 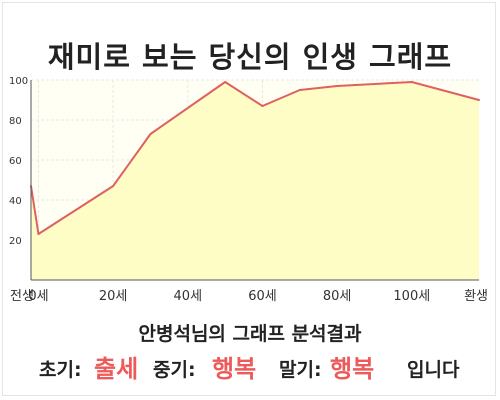 I want to click on y-tick-label: 80, so click(x=15, y=121).